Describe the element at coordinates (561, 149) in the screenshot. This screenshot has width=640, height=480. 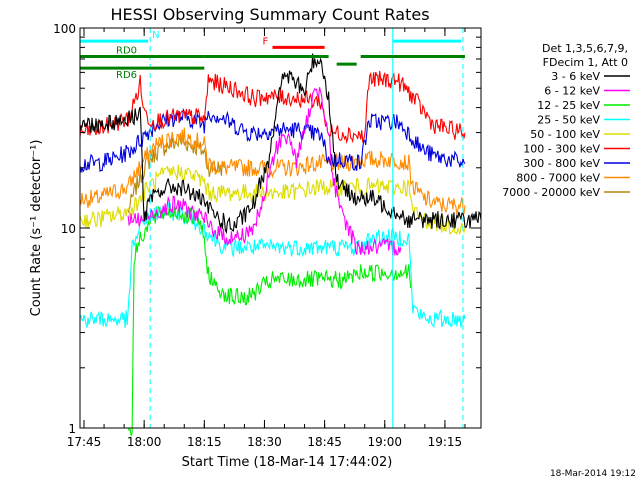
I see `legend-label-6: 100 - 300 keV` at that location.